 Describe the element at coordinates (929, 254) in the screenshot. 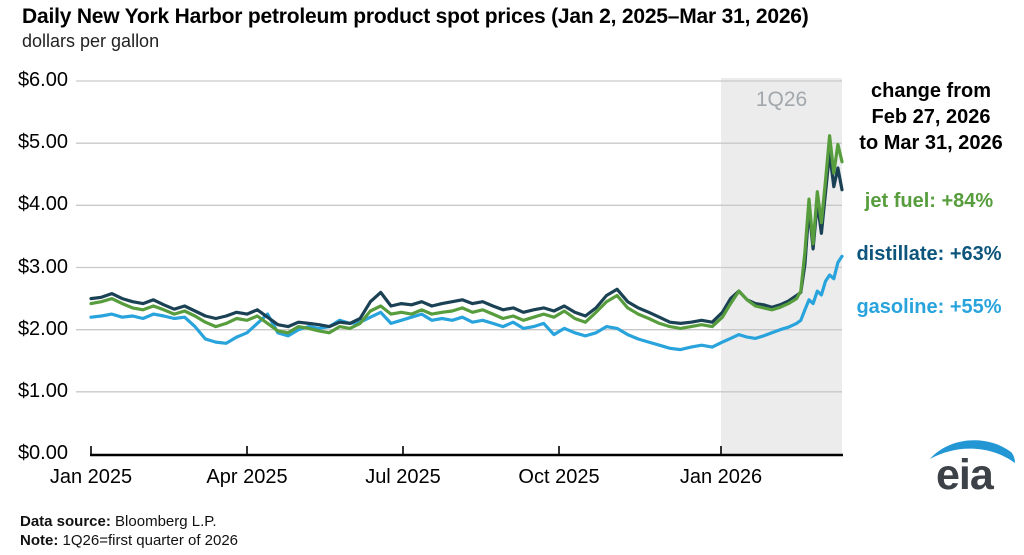

I see `legend-distillate: distillate: +63%` at that location.